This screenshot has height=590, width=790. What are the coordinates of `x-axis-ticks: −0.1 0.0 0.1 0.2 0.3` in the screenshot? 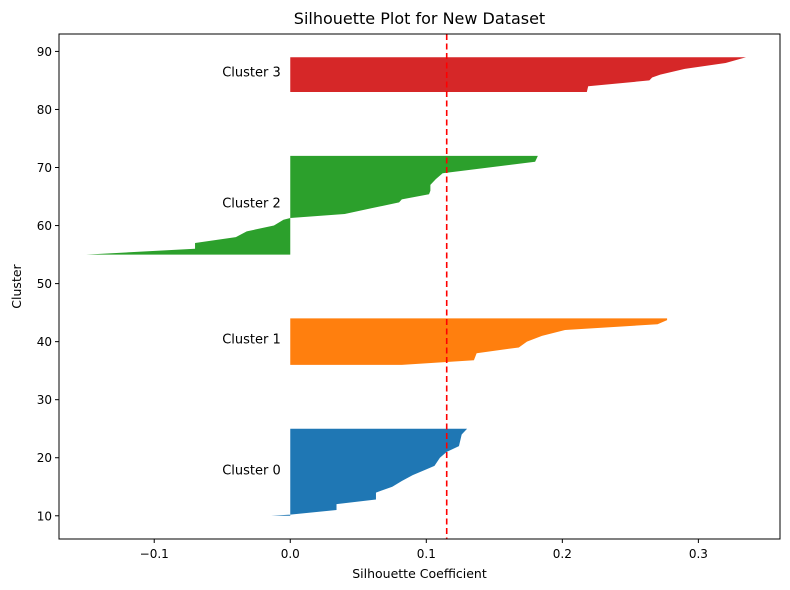 It's located at (424, 550).